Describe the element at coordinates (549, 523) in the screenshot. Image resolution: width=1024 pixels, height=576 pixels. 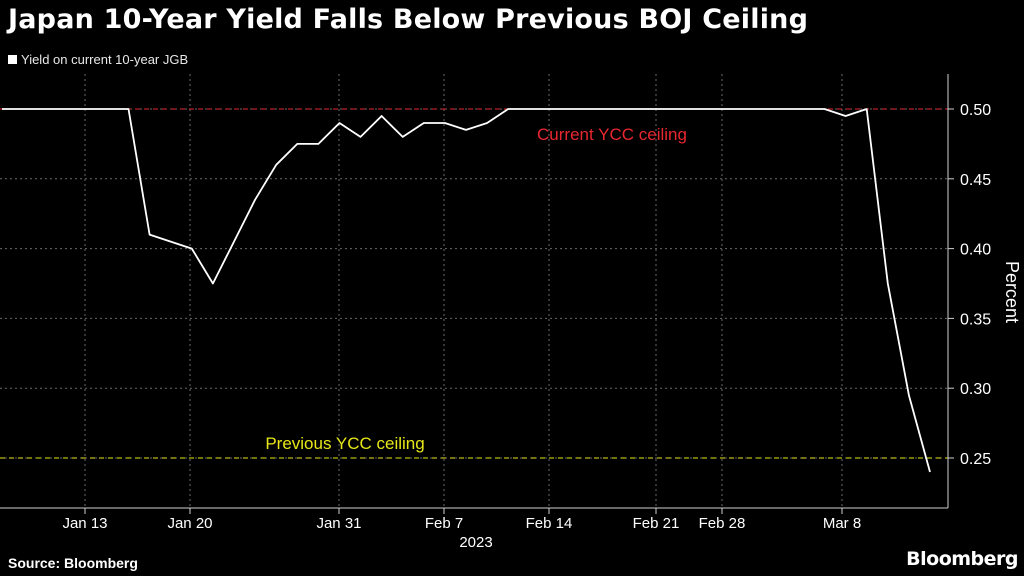
I see `x-tick-label: Feb 14` at that location.